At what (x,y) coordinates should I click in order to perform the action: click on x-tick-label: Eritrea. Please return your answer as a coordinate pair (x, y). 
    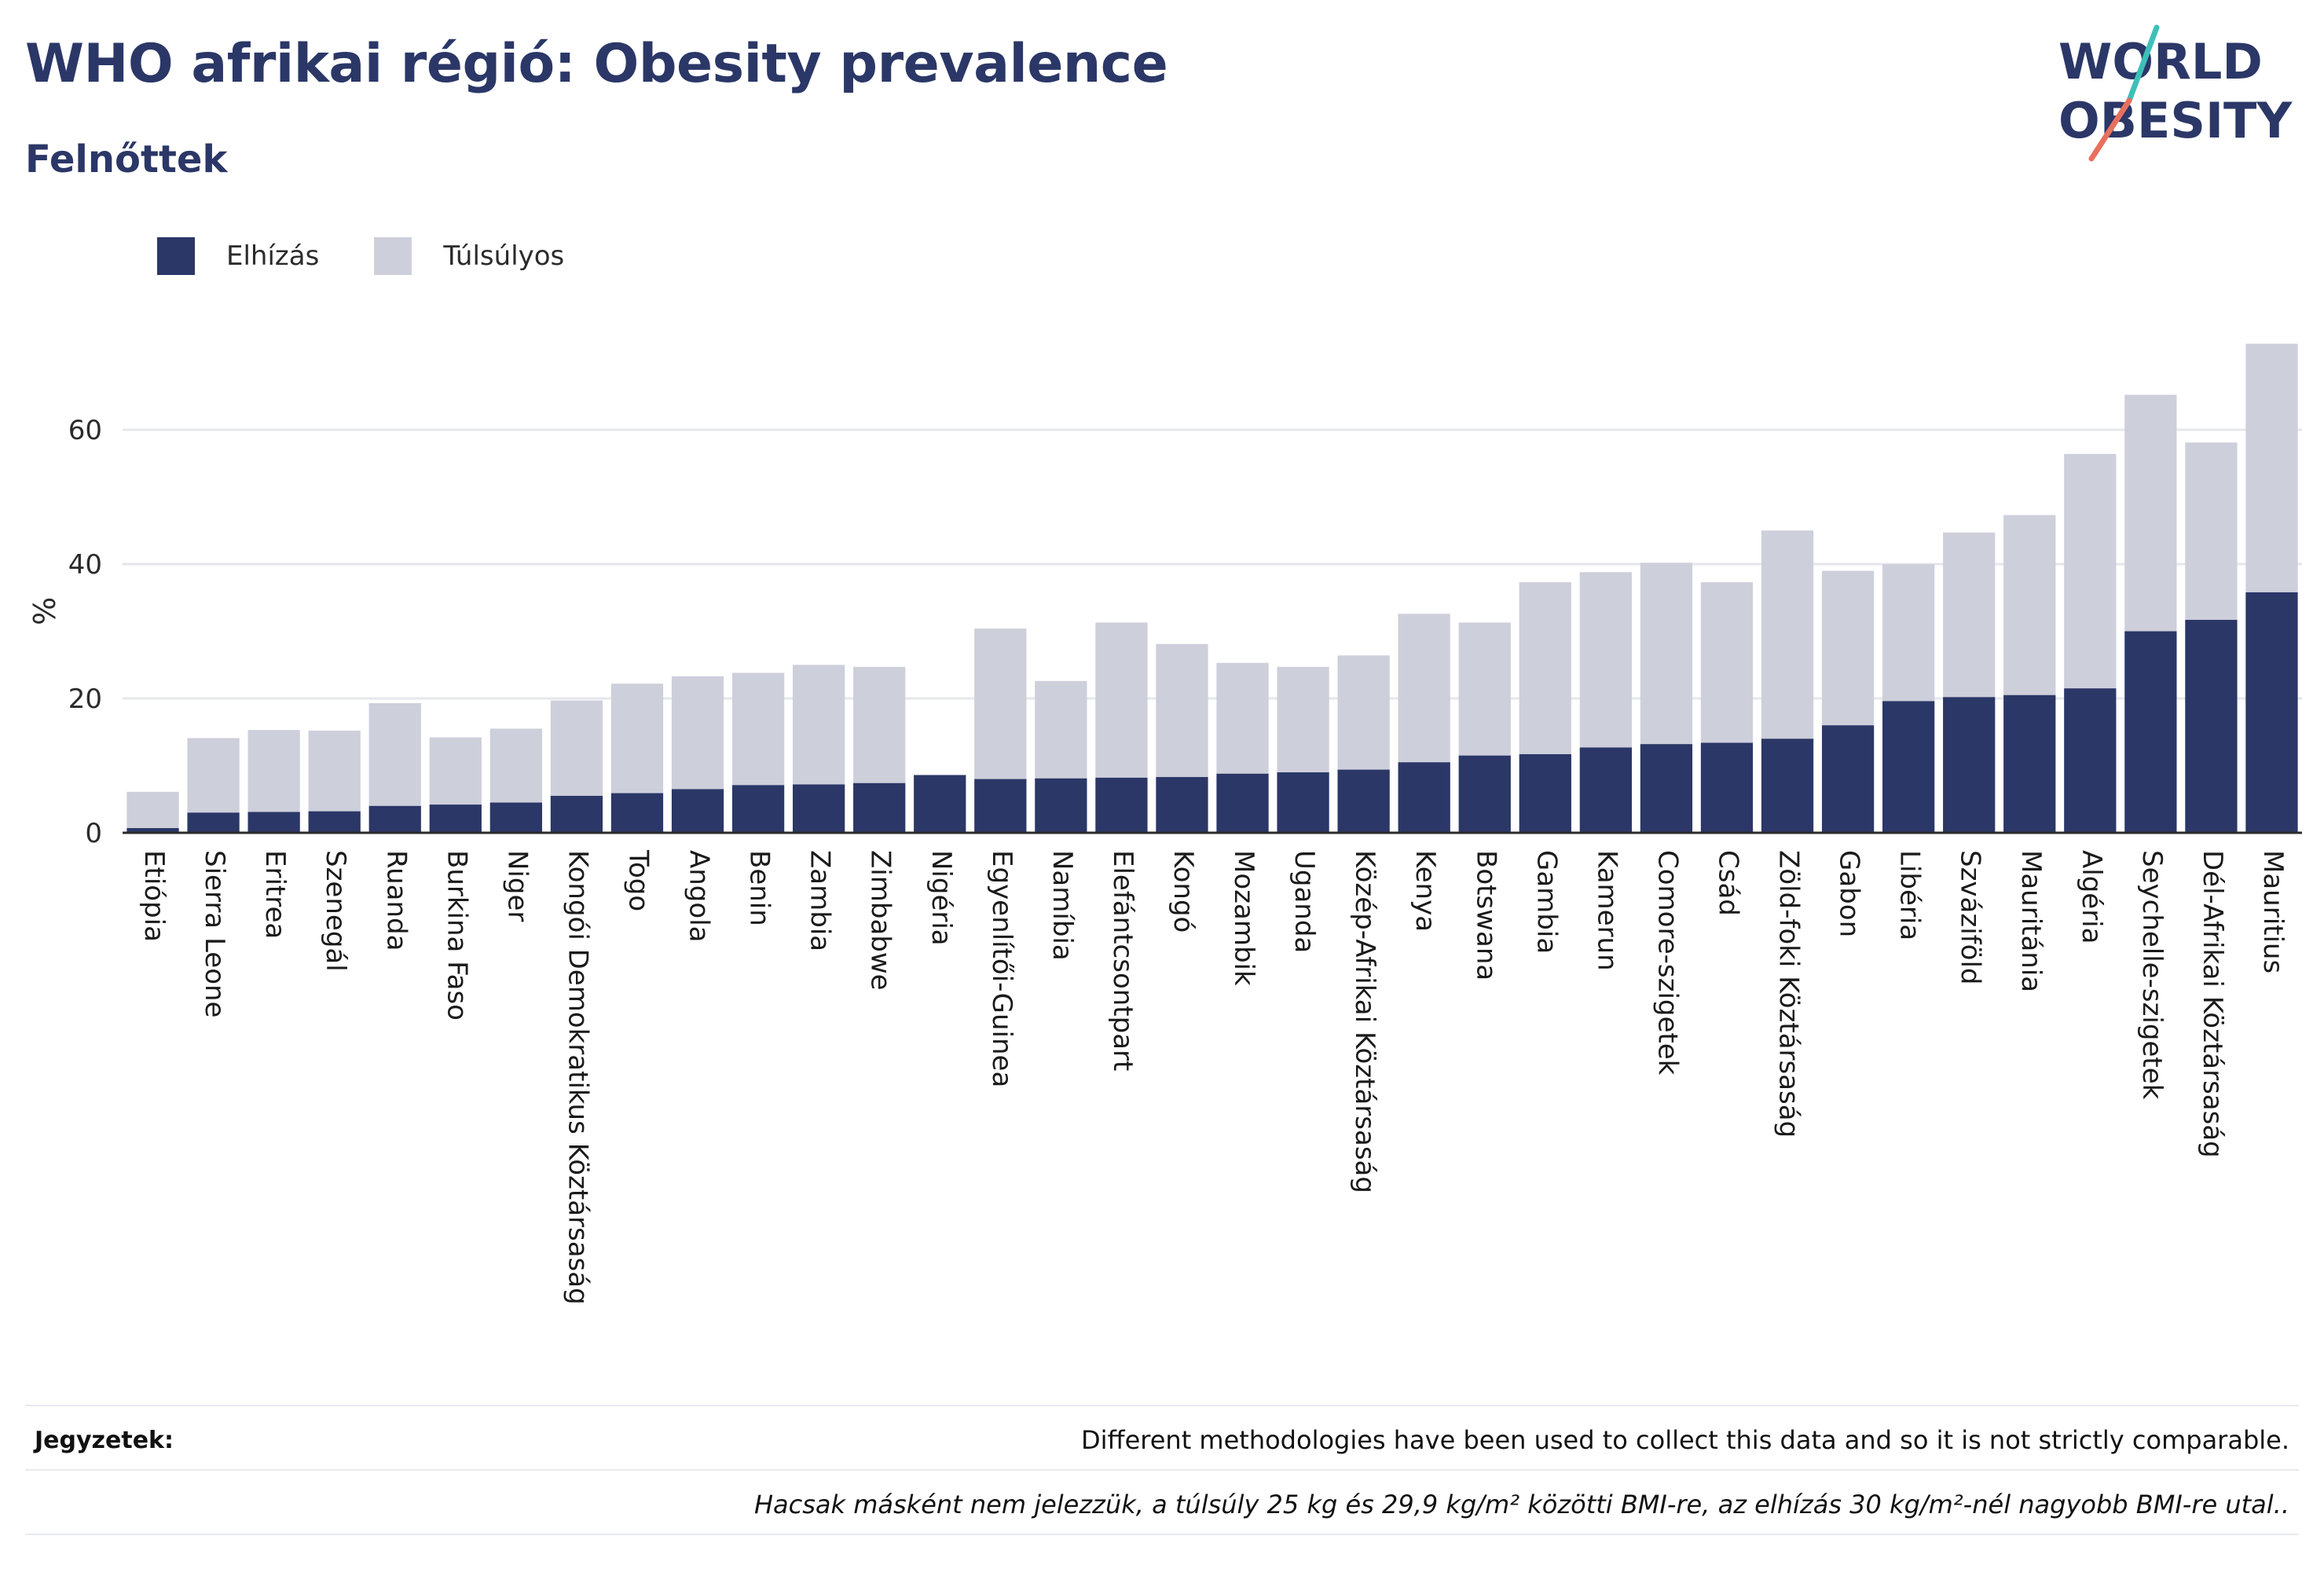
    Looking at the image, I should click on (275, 894).